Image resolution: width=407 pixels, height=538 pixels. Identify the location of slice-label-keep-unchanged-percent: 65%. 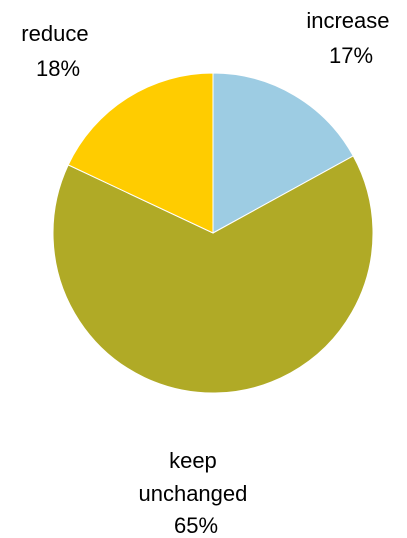
(196, 525).